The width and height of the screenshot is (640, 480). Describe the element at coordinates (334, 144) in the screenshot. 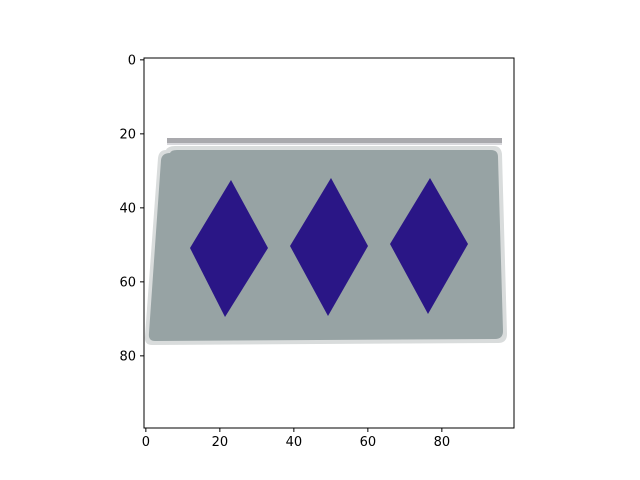

I see `sign-top-bar-shadow` at that location.